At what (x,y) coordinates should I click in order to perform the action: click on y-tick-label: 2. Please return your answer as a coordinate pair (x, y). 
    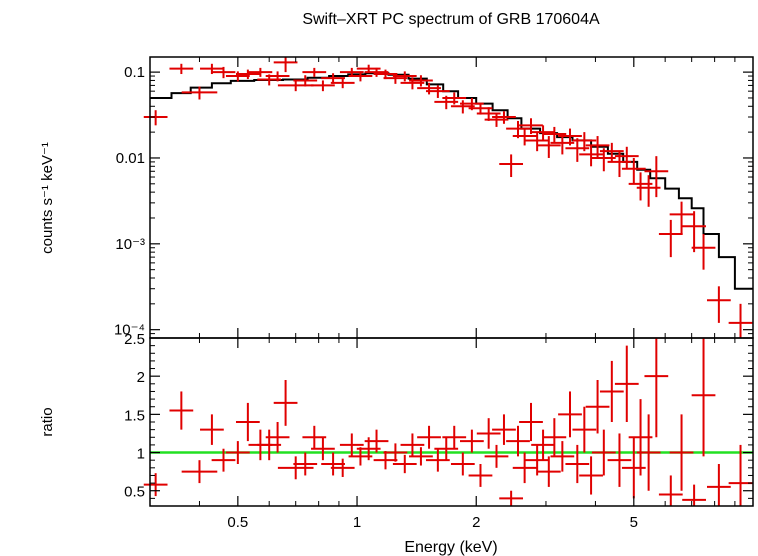
    Looking at the image, I should click on (141, 377).